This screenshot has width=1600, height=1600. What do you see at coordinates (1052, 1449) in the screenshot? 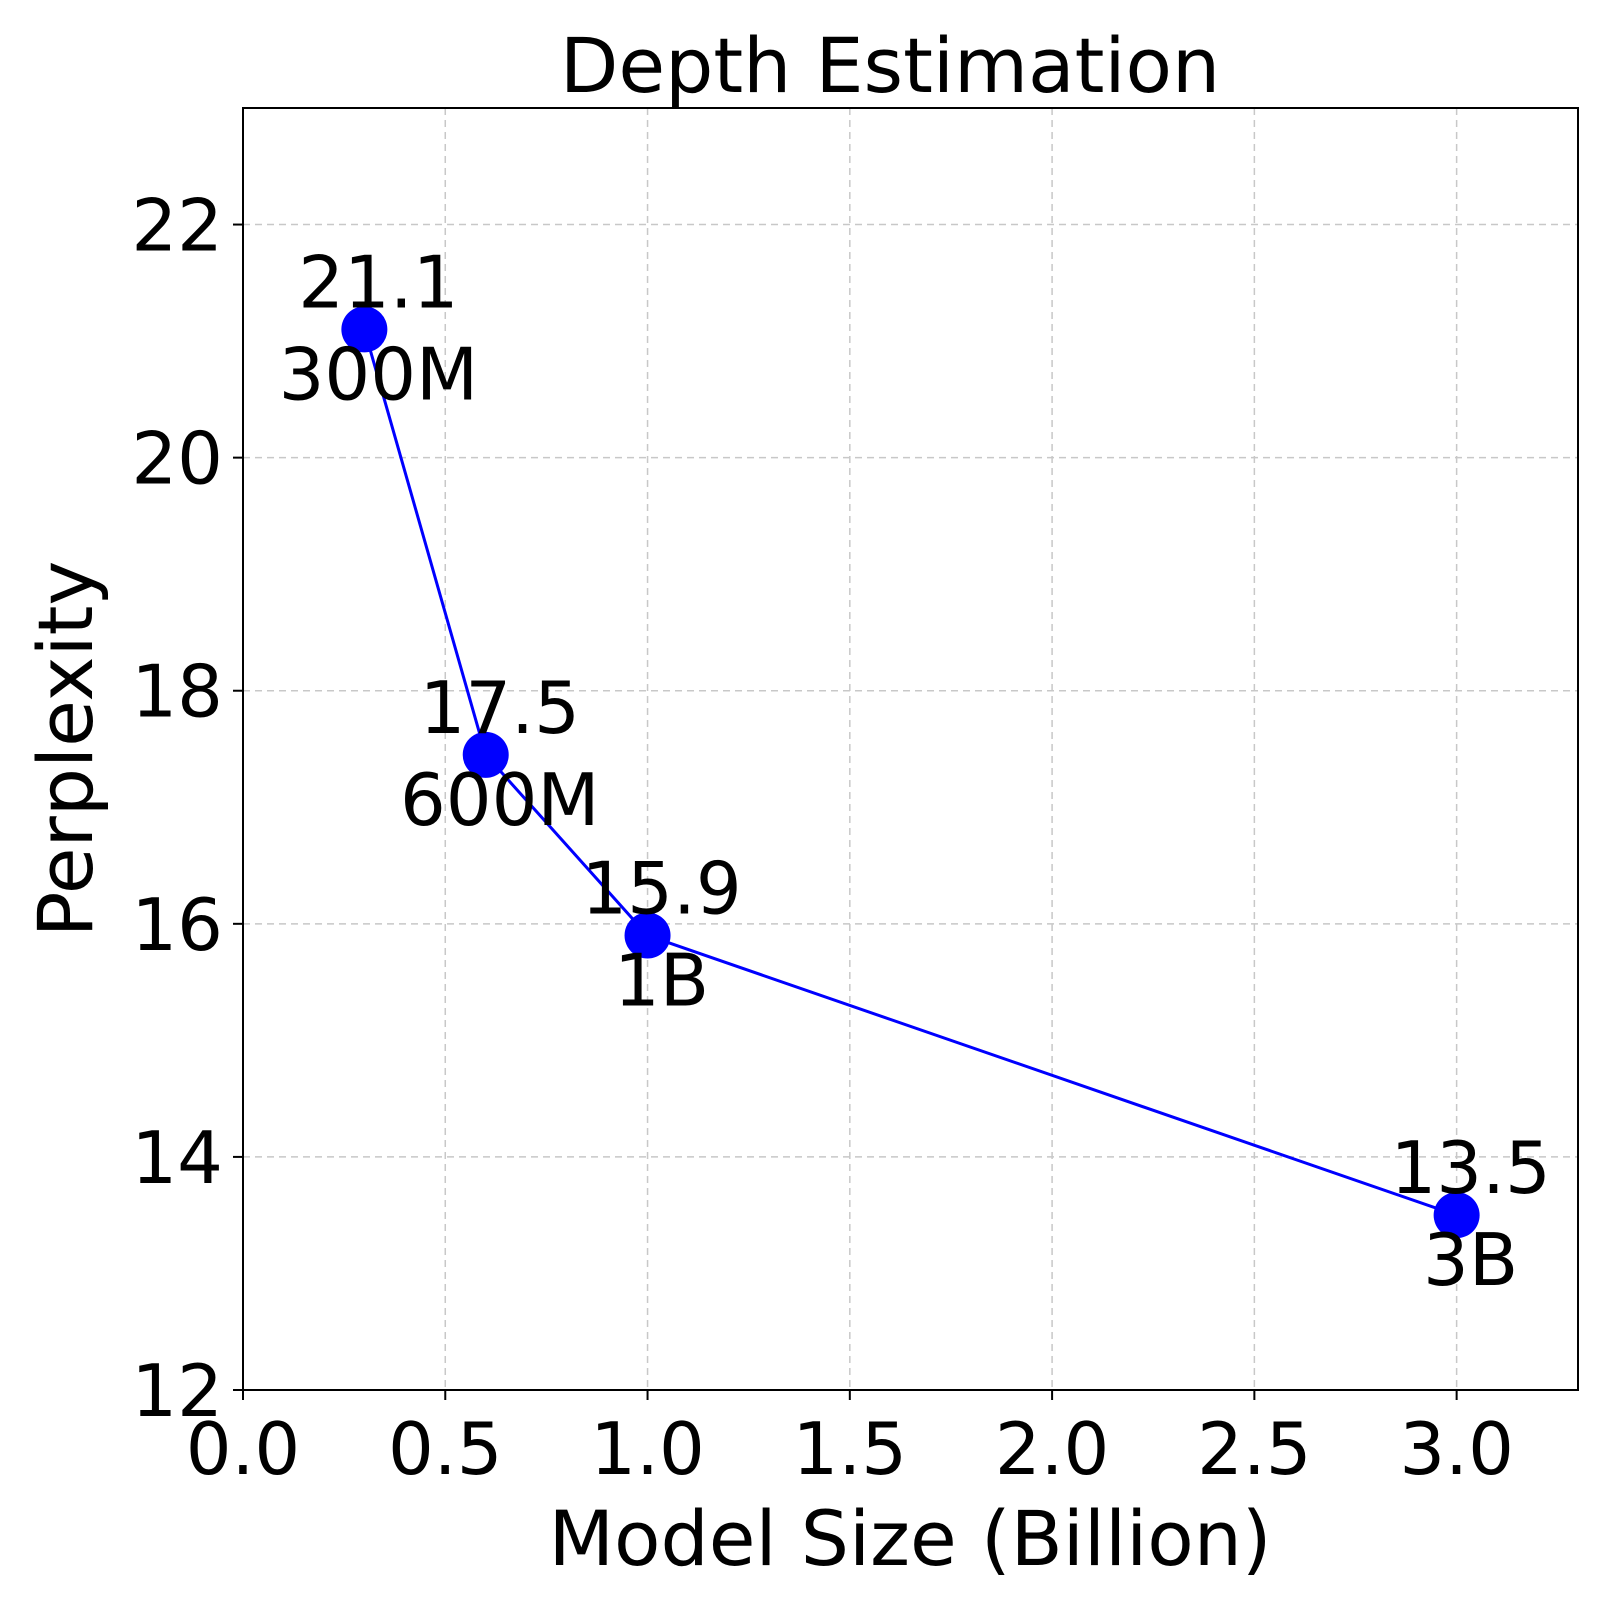
I see `x-tick-label: 2.0` at bounding box center [1052, 1449].